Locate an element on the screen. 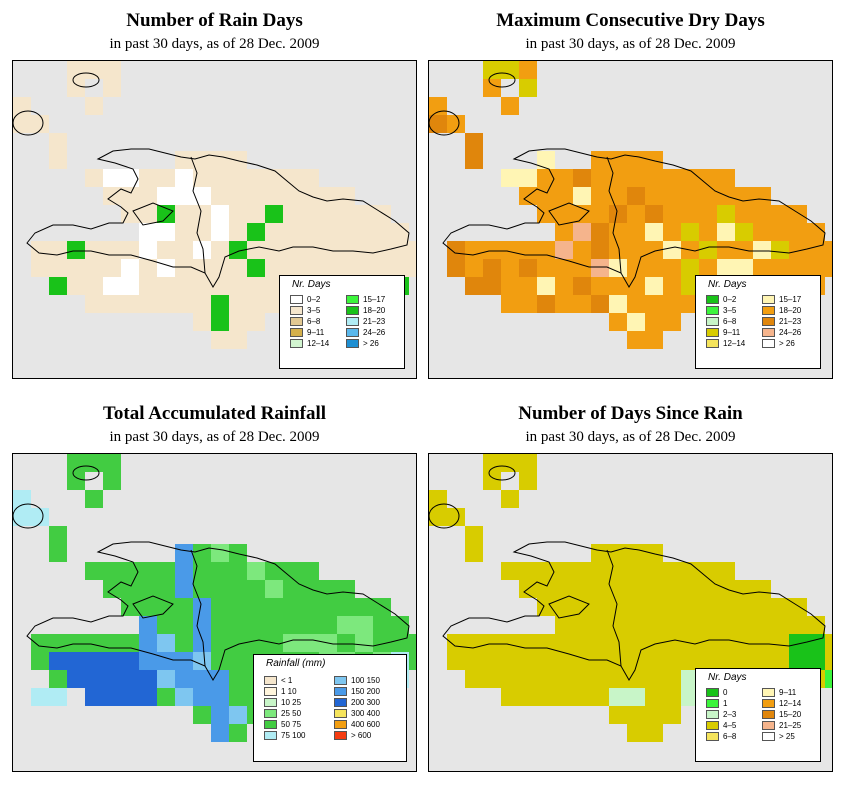  legend-label: 9–11 is located at coordinates (316, 332).